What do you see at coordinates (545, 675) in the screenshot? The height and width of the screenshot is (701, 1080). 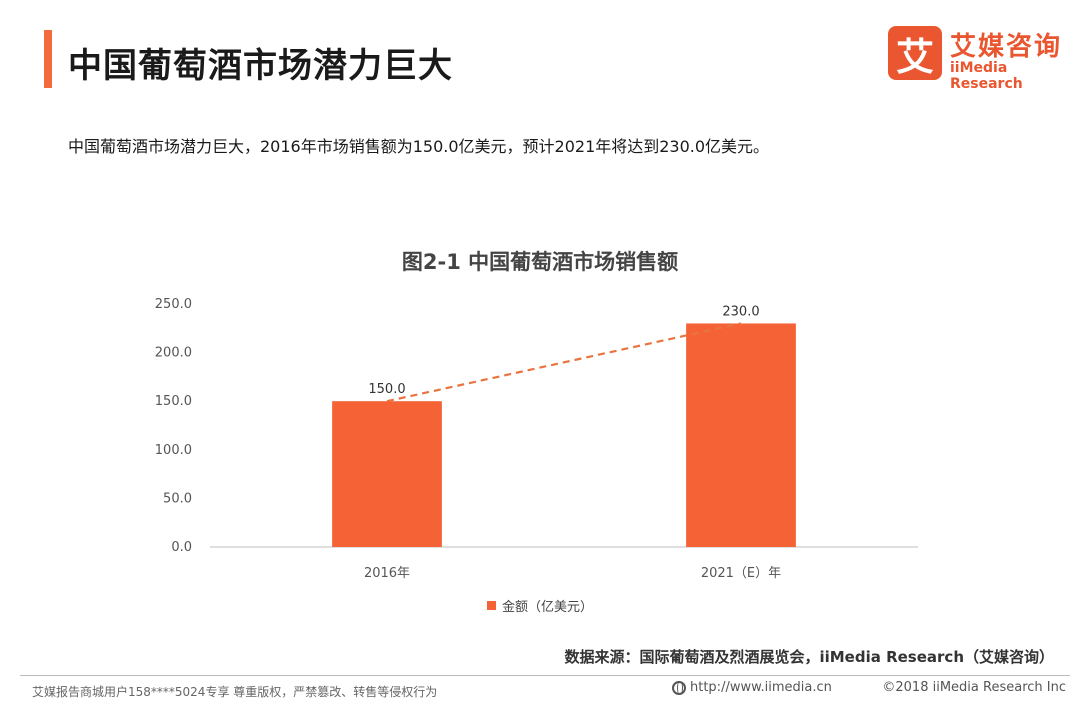 I see `footer-divider` at bounding box center [545, 675].